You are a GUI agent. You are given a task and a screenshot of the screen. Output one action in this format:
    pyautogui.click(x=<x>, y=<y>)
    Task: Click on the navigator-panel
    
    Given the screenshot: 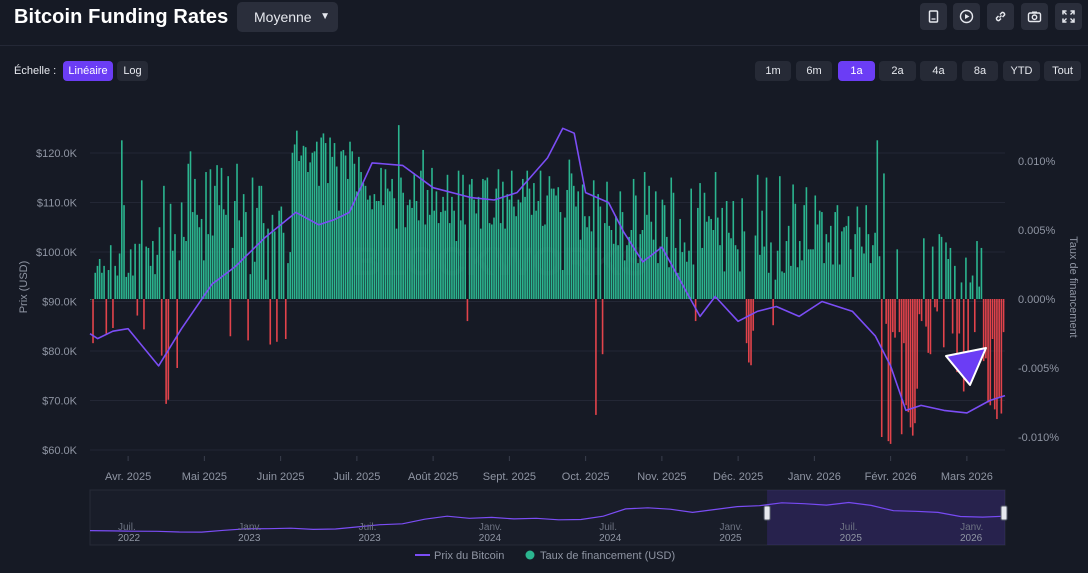 What is the action you would take?
    pyautogui.click(x=547, y=517)
    